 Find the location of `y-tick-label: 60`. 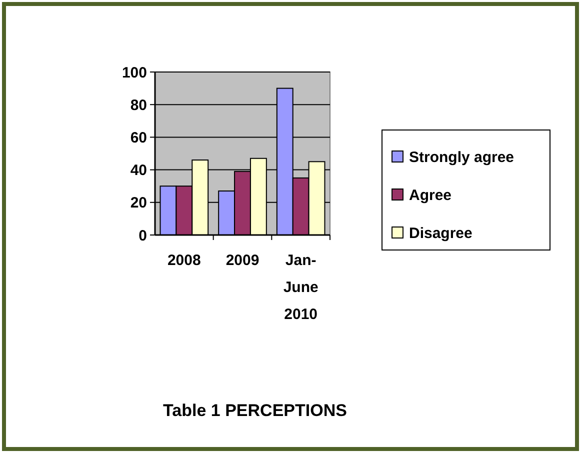

y-tick-label: 60 is located at coordinates (138, 137).